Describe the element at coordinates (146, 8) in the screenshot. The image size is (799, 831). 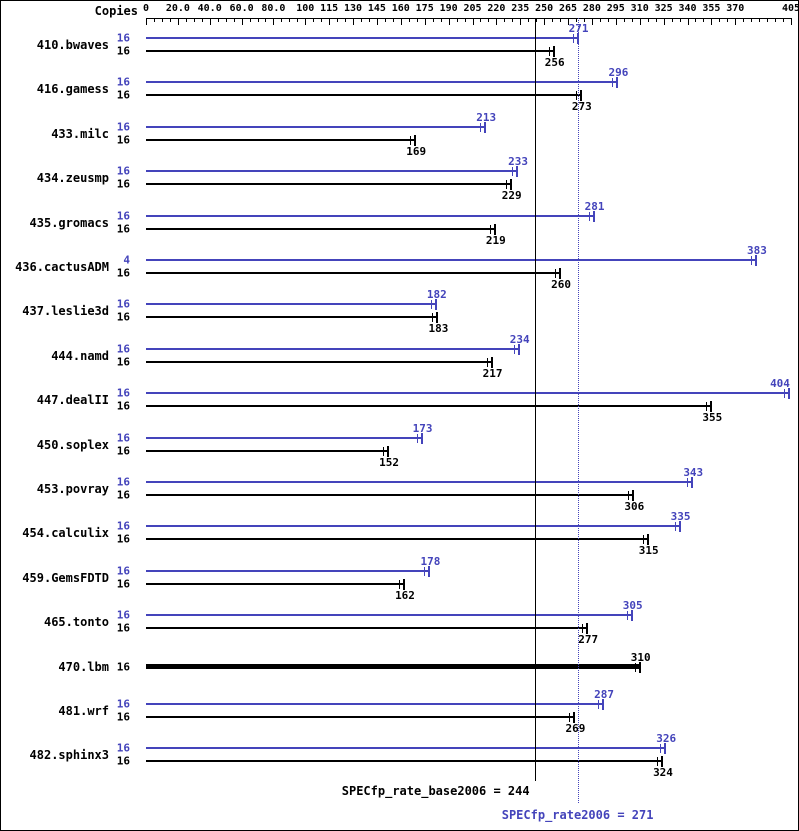
I see `axis-tick-label: 0` at that location.